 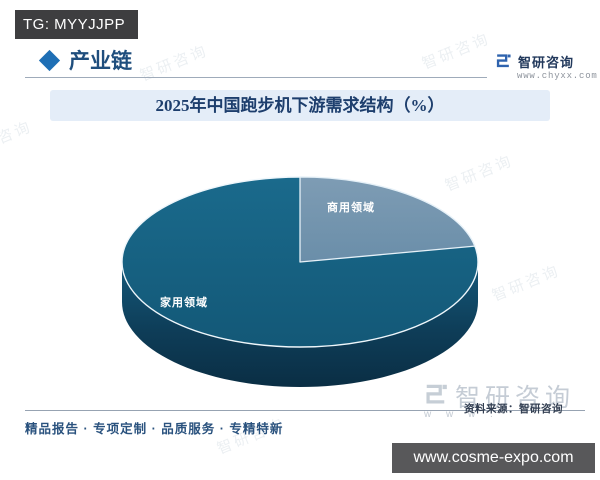 I want to click on footer-divider, so click(x=305, y=410).